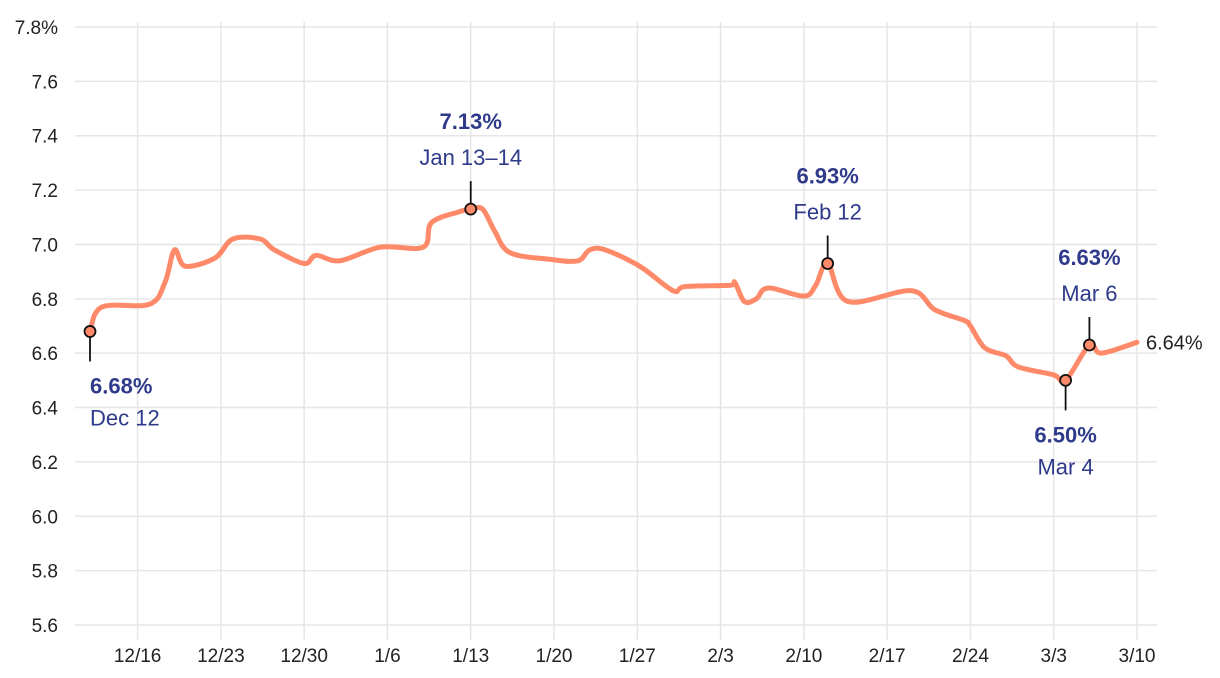  I want to click on annotation-date: Dec 12, so click(125, 417).